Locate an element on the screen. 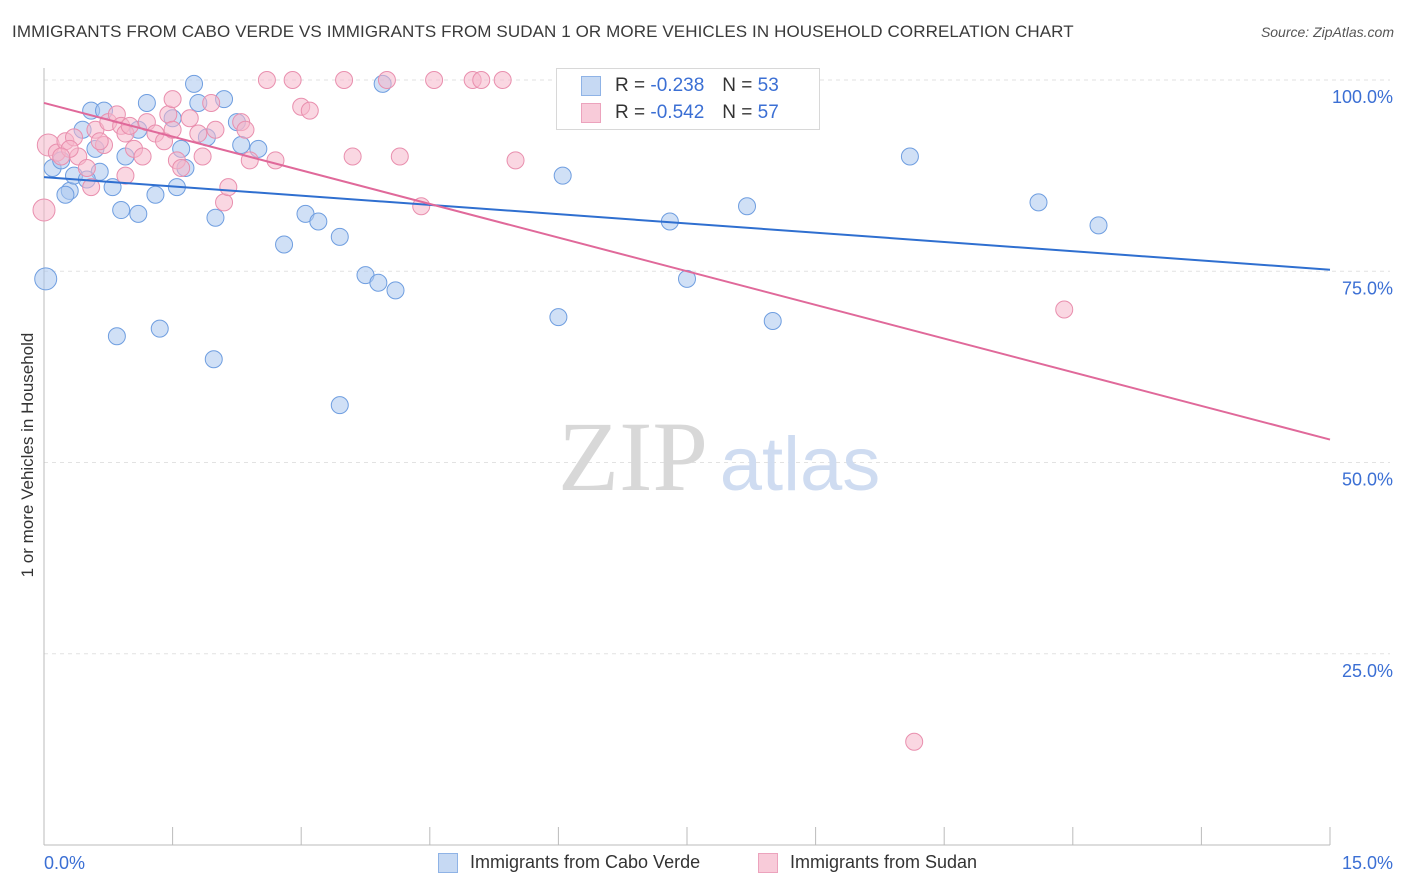 This screenshot has height=892, width=1406. bottom-legend-sudan: Immigrants from Sudan is located at coordinates (867, 862).